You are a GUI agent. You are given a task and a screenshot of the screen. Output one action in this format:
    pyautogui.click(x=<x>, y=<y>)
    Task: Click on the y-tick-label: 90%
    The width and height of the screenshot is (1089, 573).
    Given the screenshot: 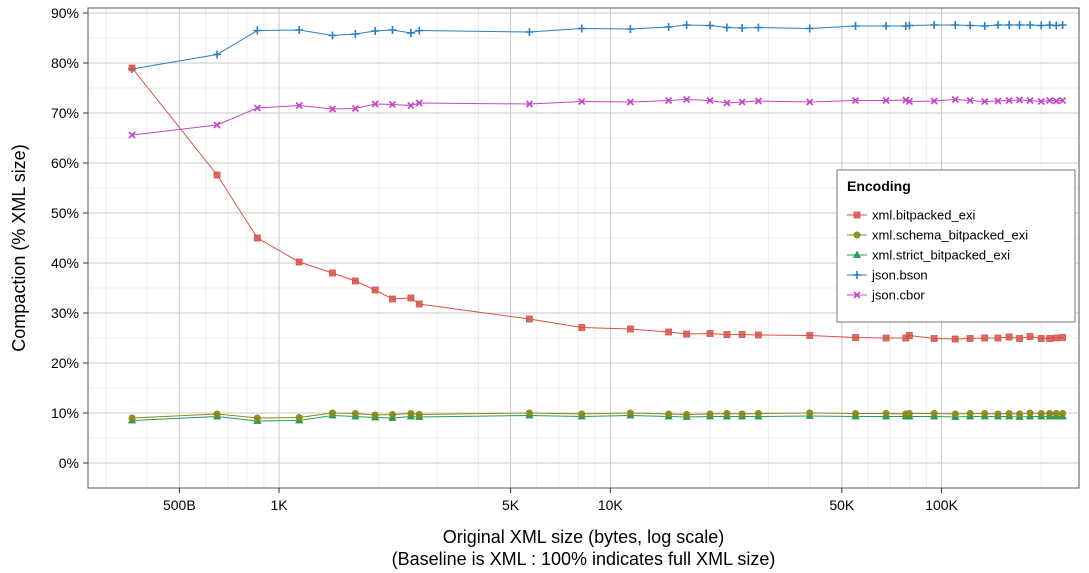 What is the action you would take?
    pyautogui.click(x=65, y=13)
    